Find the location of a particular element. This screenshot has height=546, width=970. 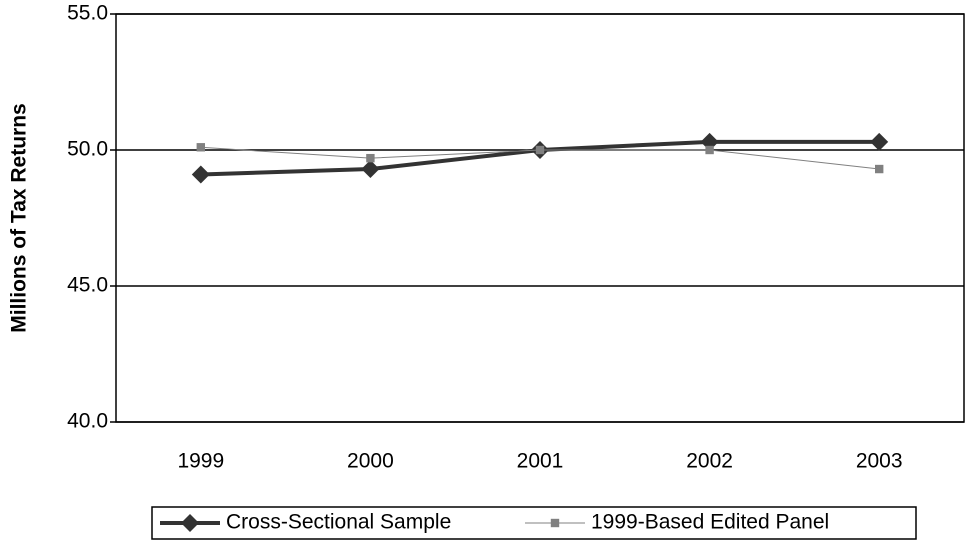

legend-label: 1999-Based Edited Panel is located at coordinates (710, 522).